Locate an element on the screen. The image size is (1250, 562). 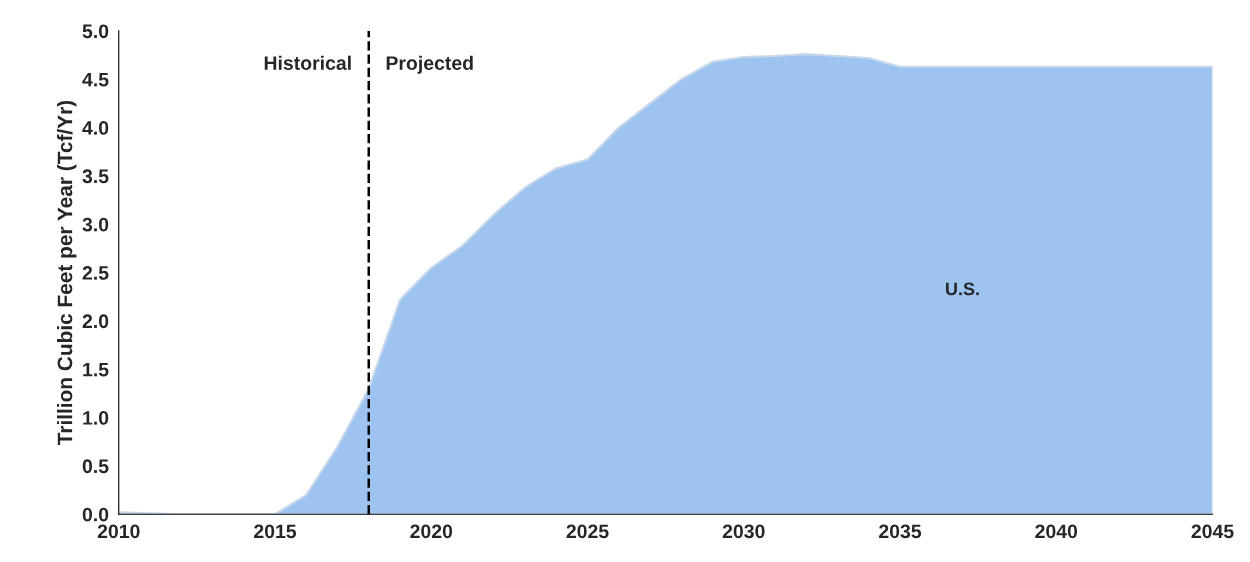
y-axis-title: Trillion Cubic Feet per Year (Tcf/Yr) is located at coordinates (67, 273).